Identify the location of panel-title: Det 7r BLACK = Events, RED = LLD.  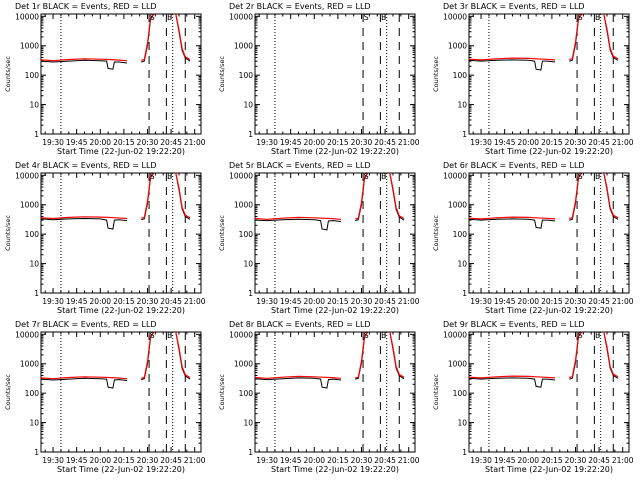
(86, 324).